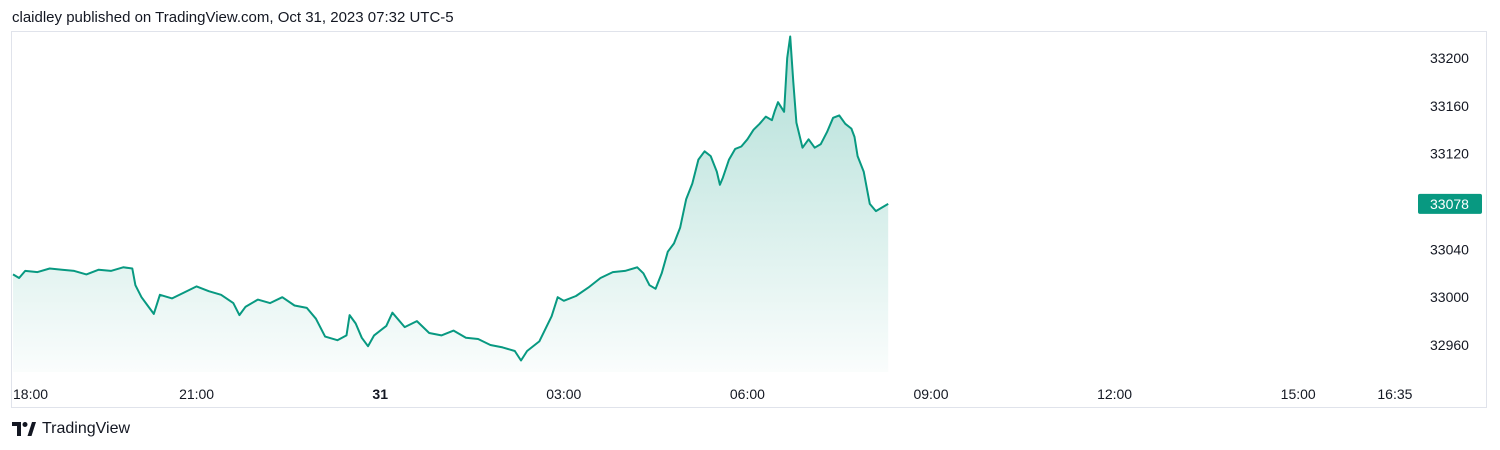 The height and width of the screenshot is (450, 1500). What do you see at coordinates (1449, 249) in the screenshot?
I see `y-tick-label: 33040` at bounding box center [1449, 249].